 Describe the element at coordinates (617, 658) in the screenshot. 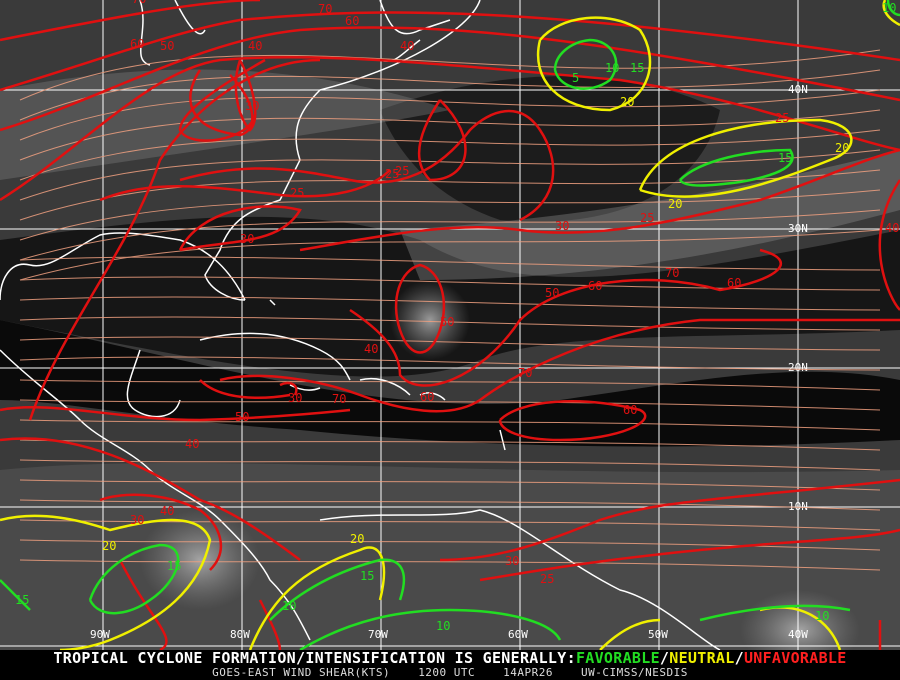

I see `legend-favorable: FAVORABLE` at that location.